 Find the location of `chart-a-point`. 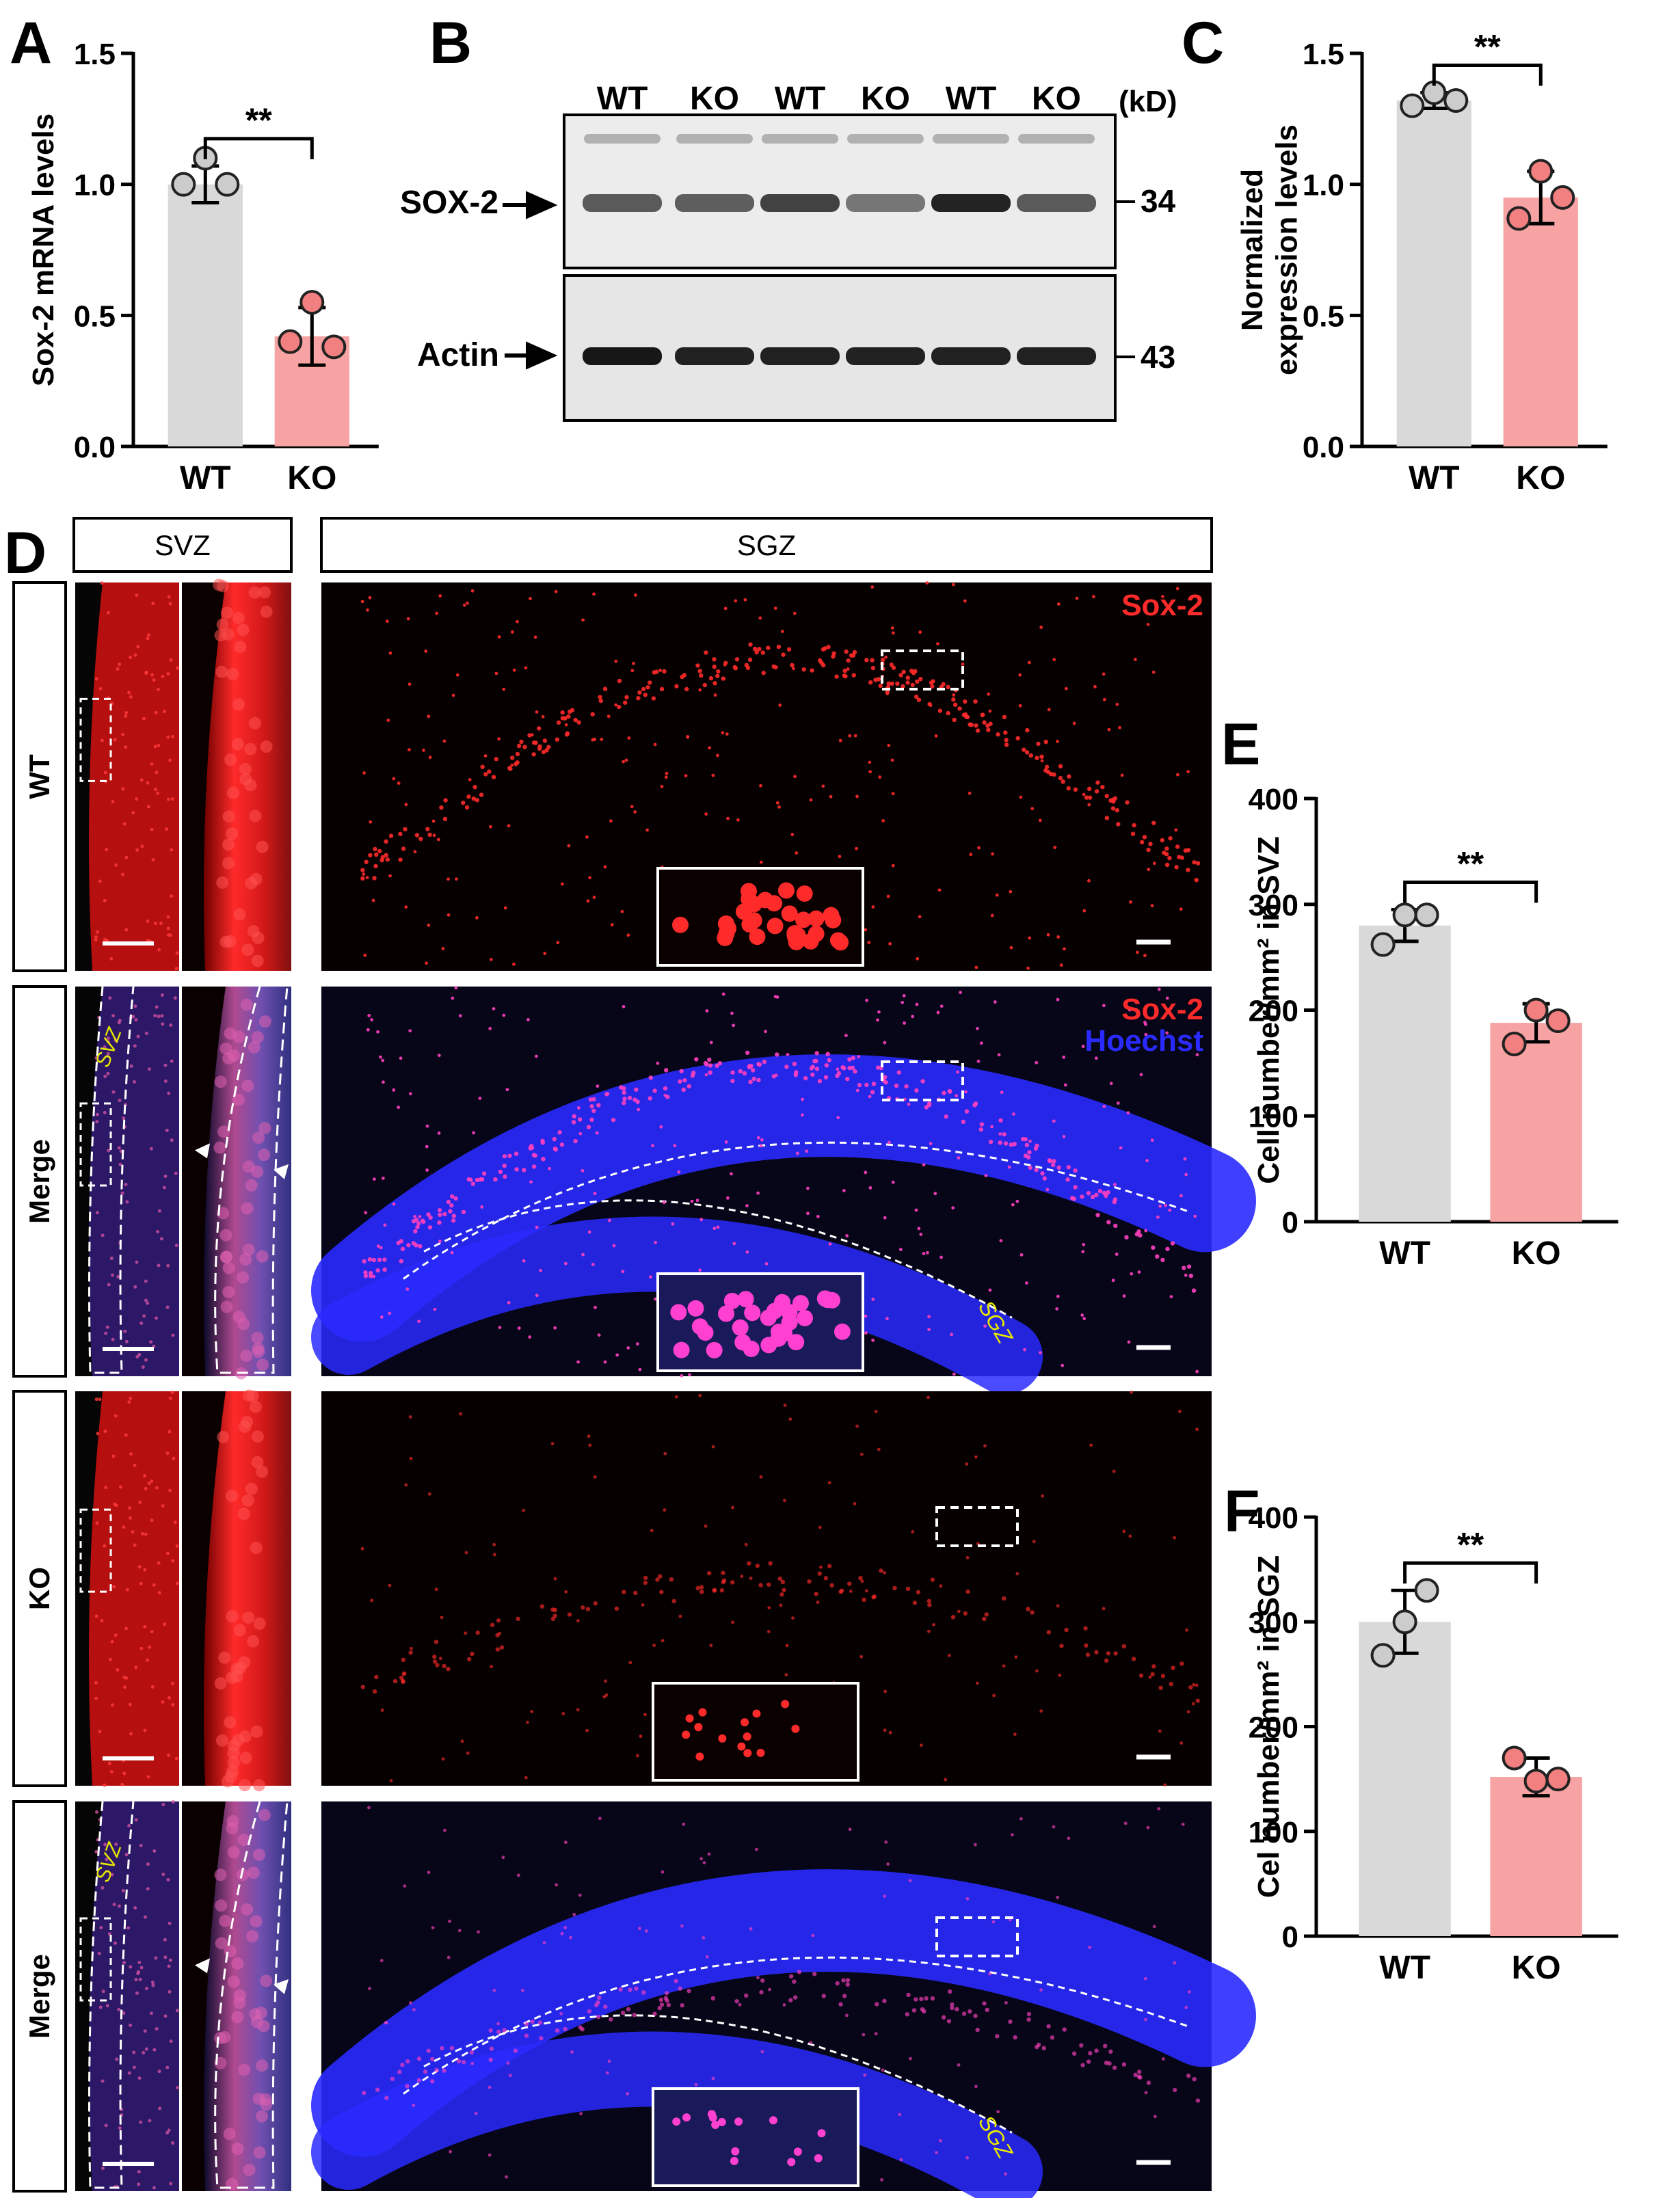

chart-a-point is located at coordinates (290, 341).